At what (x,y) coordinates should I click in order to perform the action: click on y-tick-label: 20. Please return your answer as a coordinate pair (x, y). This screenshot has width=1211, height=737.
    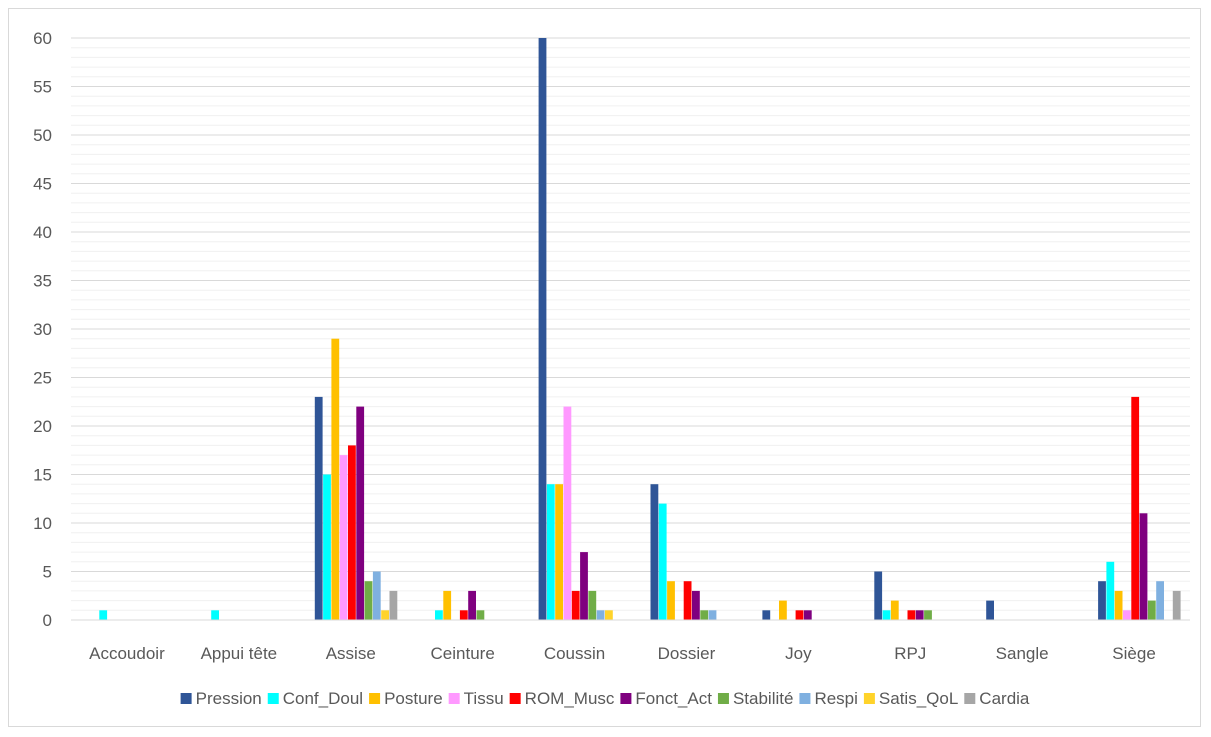
    Looking at the image, I should click on (42, 426).